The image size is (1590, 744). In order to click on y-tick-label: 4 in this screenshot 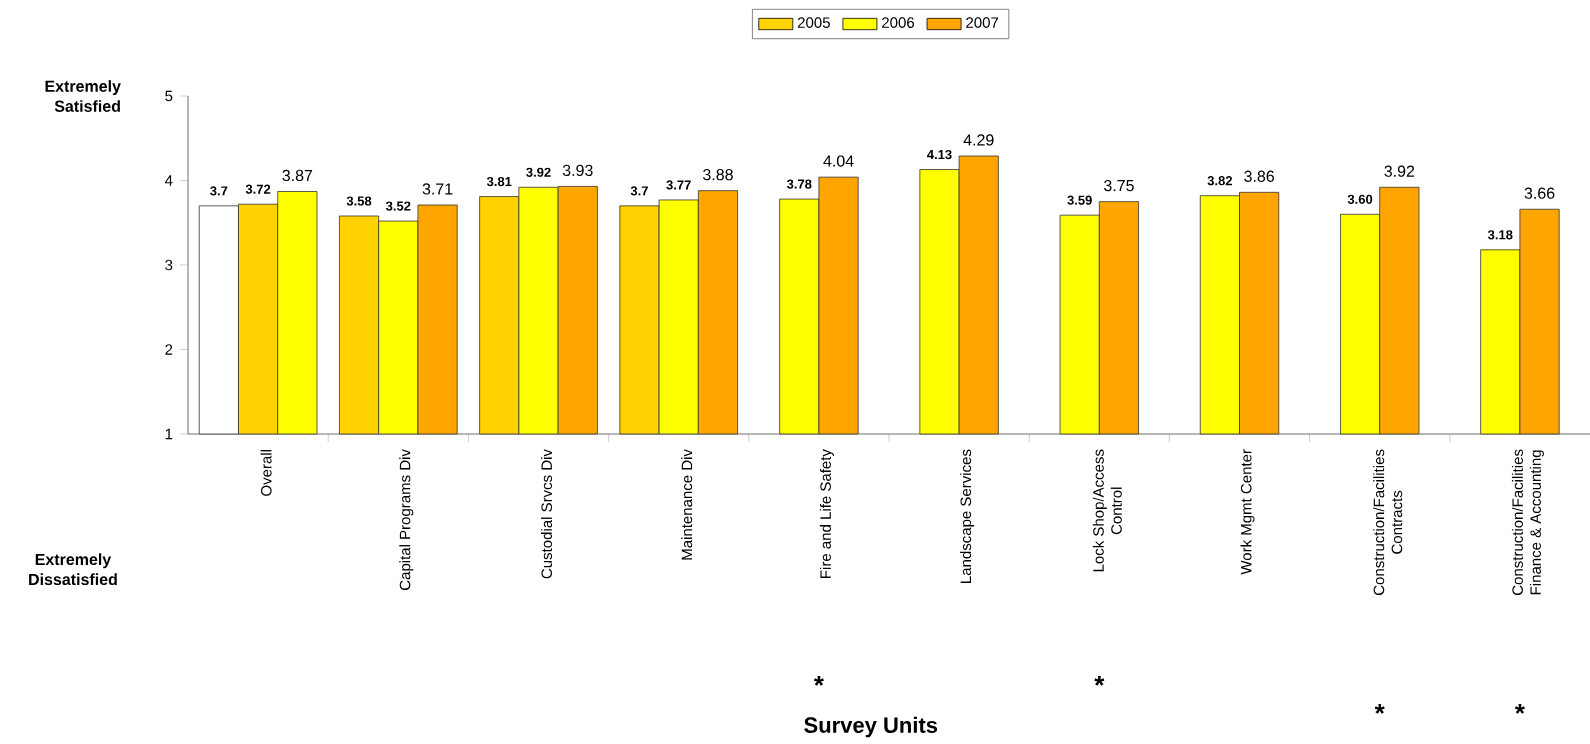, I will do `click(168, 180)`.